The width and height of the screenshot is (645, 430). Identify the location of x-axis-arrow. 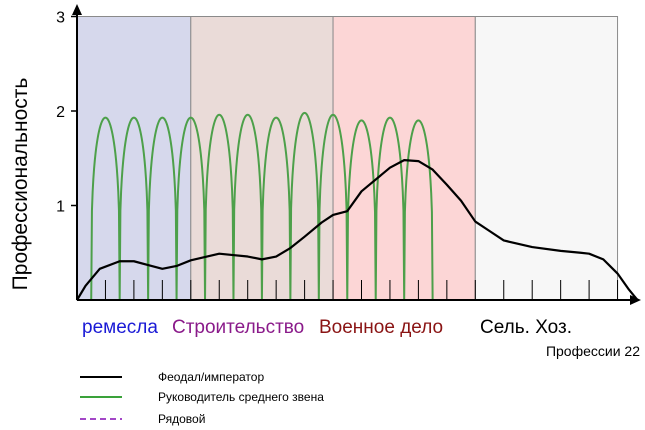
(635, 300).